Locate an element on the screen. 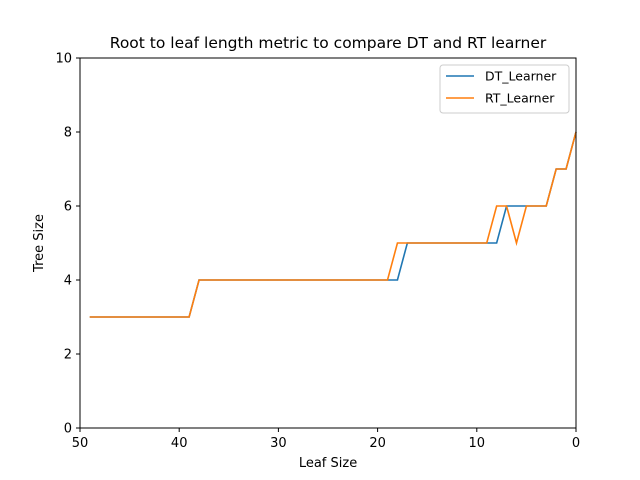 The image size is (640, 480). x-tick-label: 20 is located at coordinates (377, 443).